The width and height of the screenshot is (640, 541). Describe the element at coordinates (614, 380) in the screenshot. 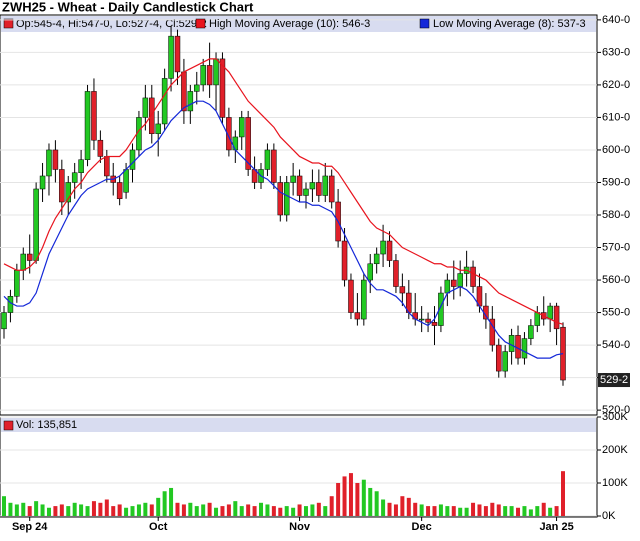

I see `last-price-box` at that location.